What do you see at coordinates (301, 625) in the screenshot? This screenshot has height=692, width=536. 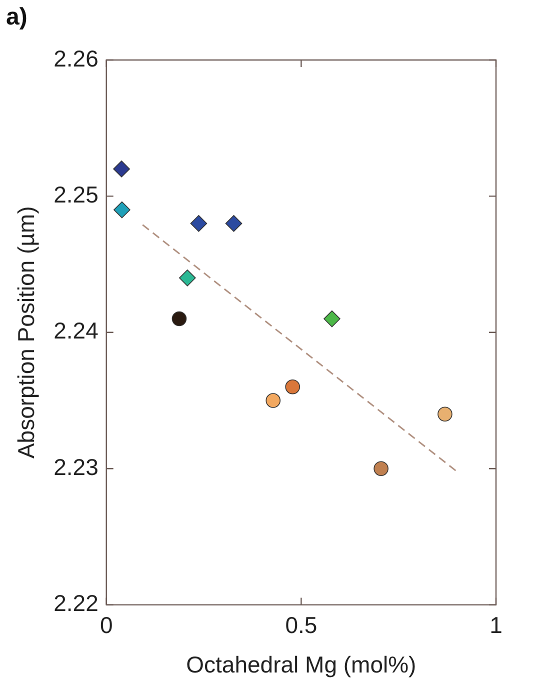 I see `x-tick-label: 0.5` at bounding box center [301, 625].